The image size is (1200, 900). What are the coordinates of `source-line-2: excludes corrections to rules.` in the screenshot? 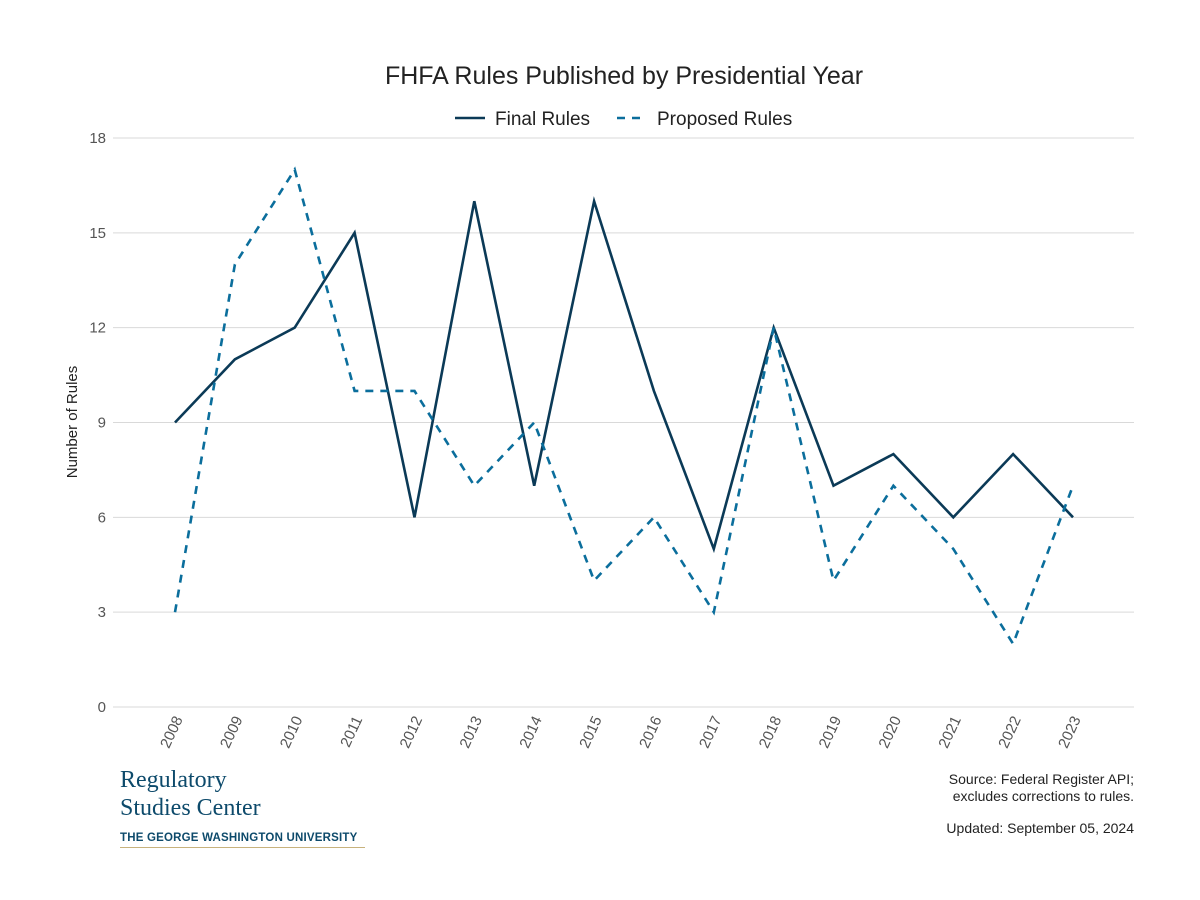 It's located at (1043, 796).